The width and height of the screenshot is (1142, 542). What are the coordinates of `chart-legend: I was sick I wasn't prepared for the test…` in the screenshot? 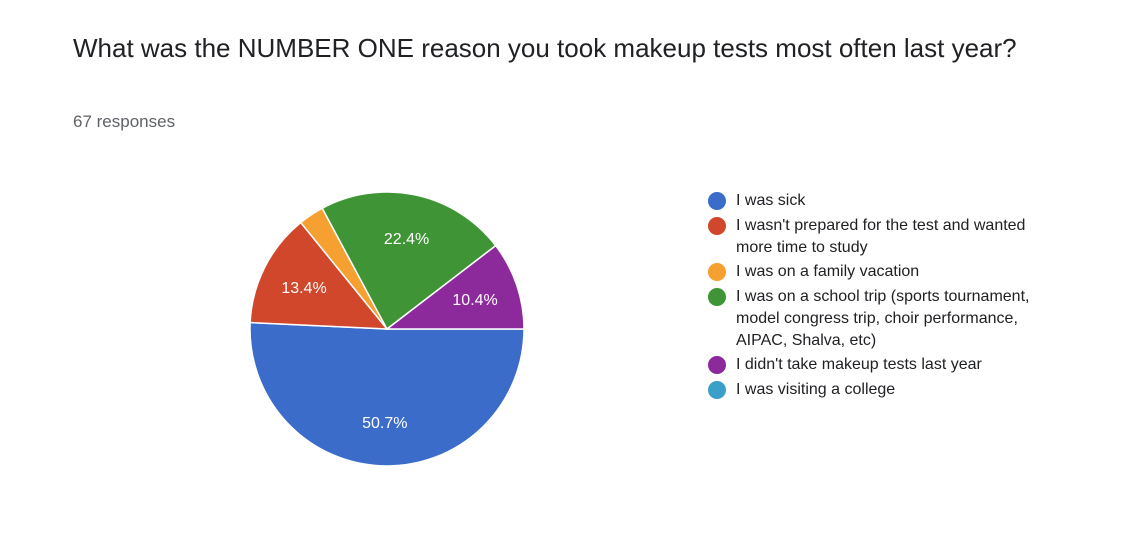 It's located at (873, 296).